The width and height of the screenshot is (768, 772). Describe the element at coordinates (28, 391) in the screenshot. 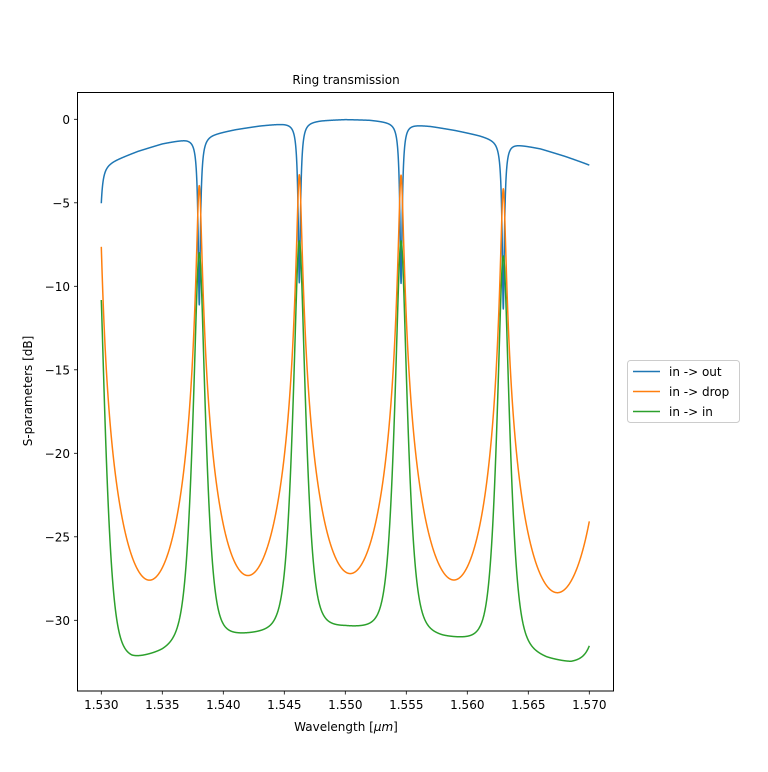

I see `y-axis-label: S-parameters [dB]` at that location.